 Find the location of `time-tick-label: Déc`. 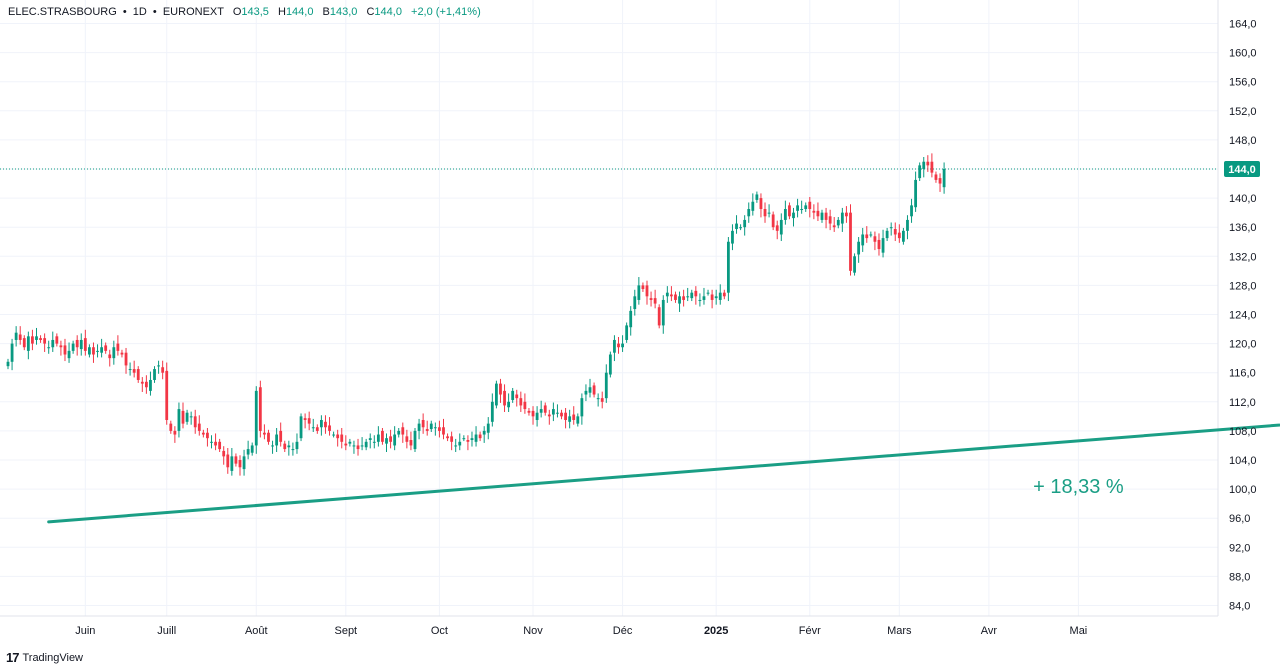

time-tick-label: Déc is located at coordinates (623, 631).